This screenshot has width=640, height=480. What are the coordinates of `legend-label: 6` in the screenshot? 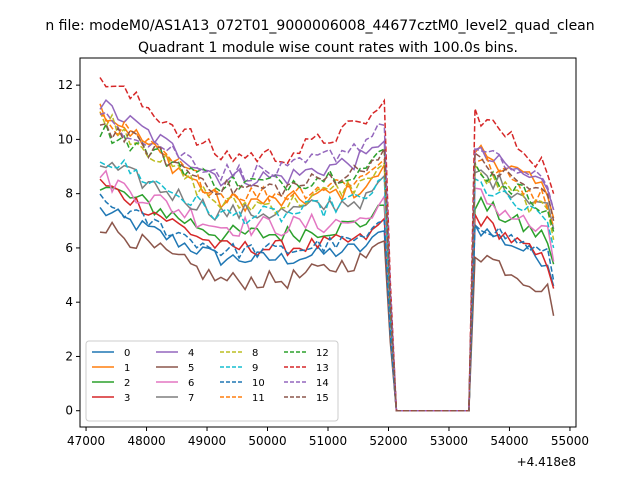 It's located at (191, 383).